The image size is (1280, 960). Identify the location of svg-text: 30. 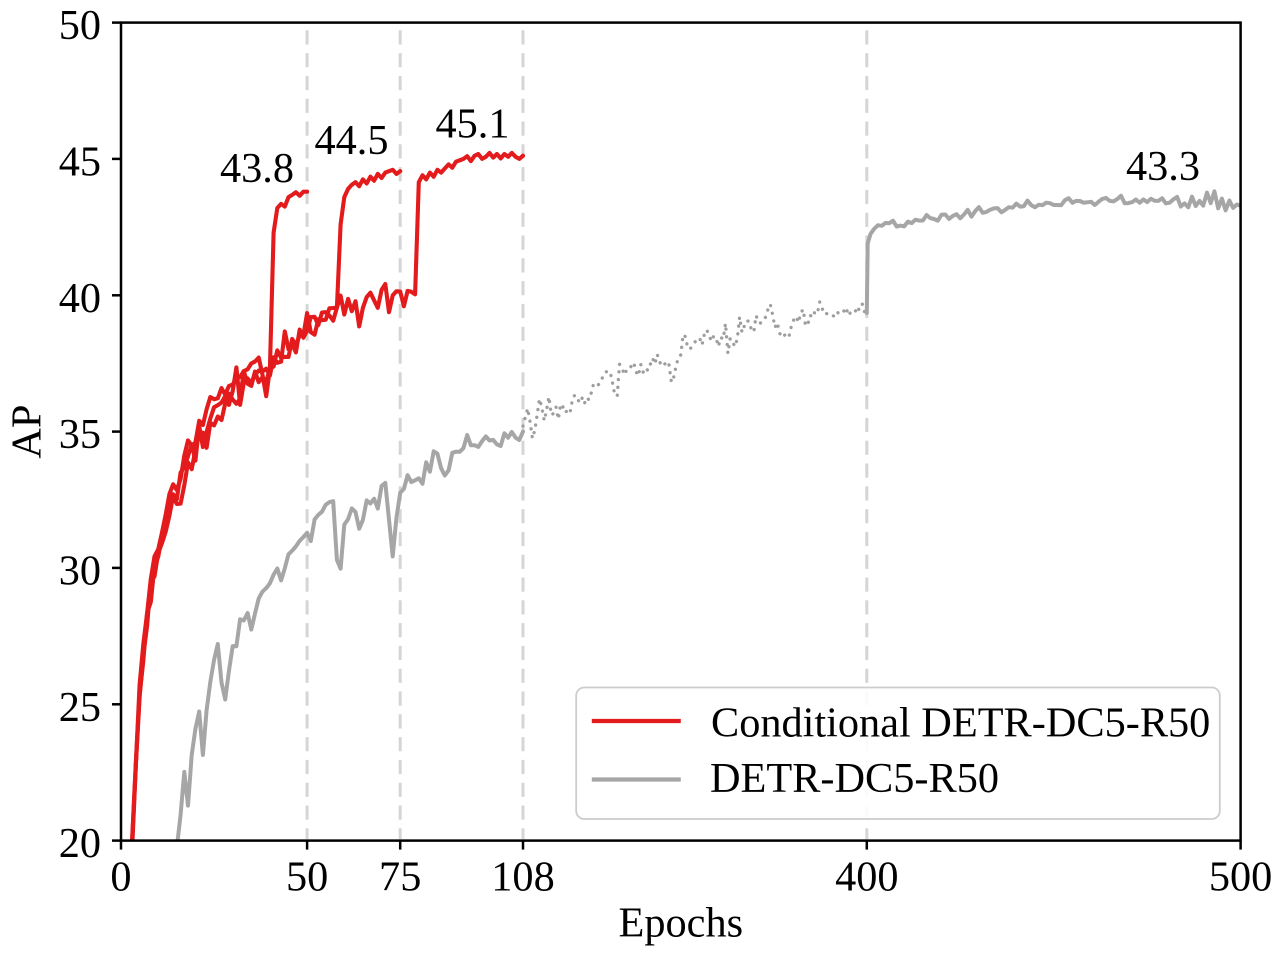
(80, 570).